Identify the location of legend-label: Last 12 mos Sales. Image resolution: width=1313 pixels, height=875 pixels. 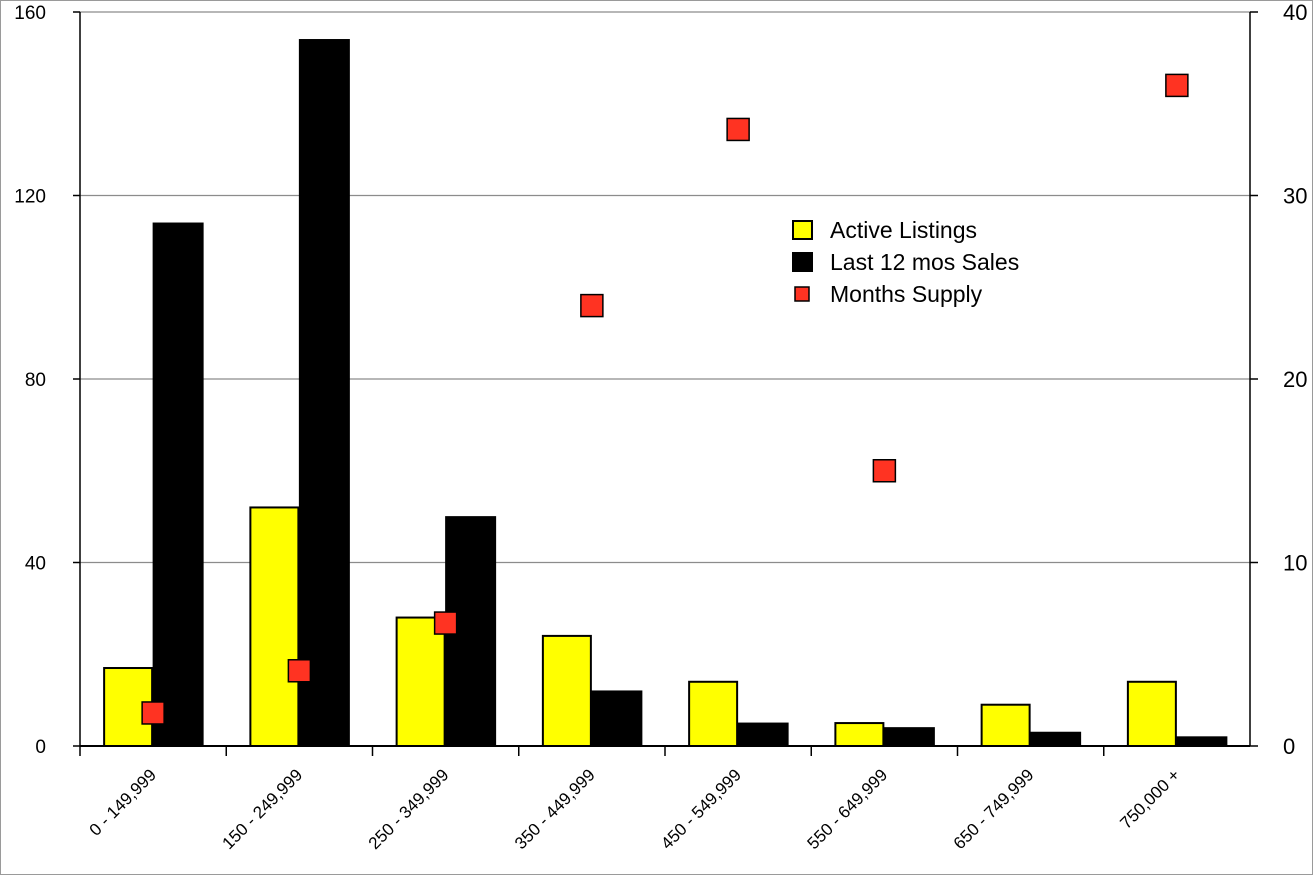
(924, 262).